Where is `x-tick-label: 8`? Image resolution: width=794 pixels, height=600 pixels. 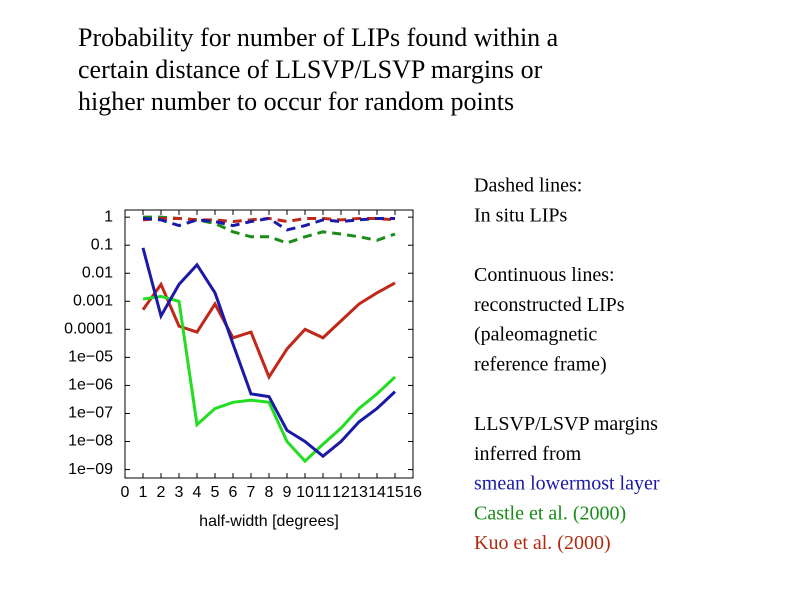
x-tick-label: 8 is located at coordinates (269, 492).